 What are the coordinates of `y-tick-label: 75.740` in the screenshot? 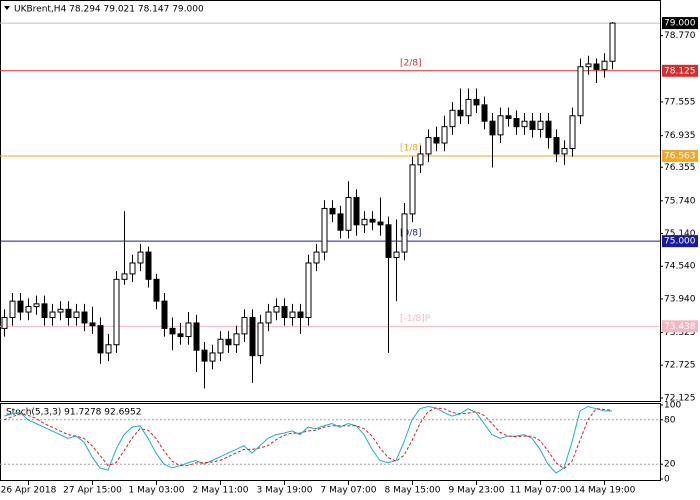 It's located at (680, 201).